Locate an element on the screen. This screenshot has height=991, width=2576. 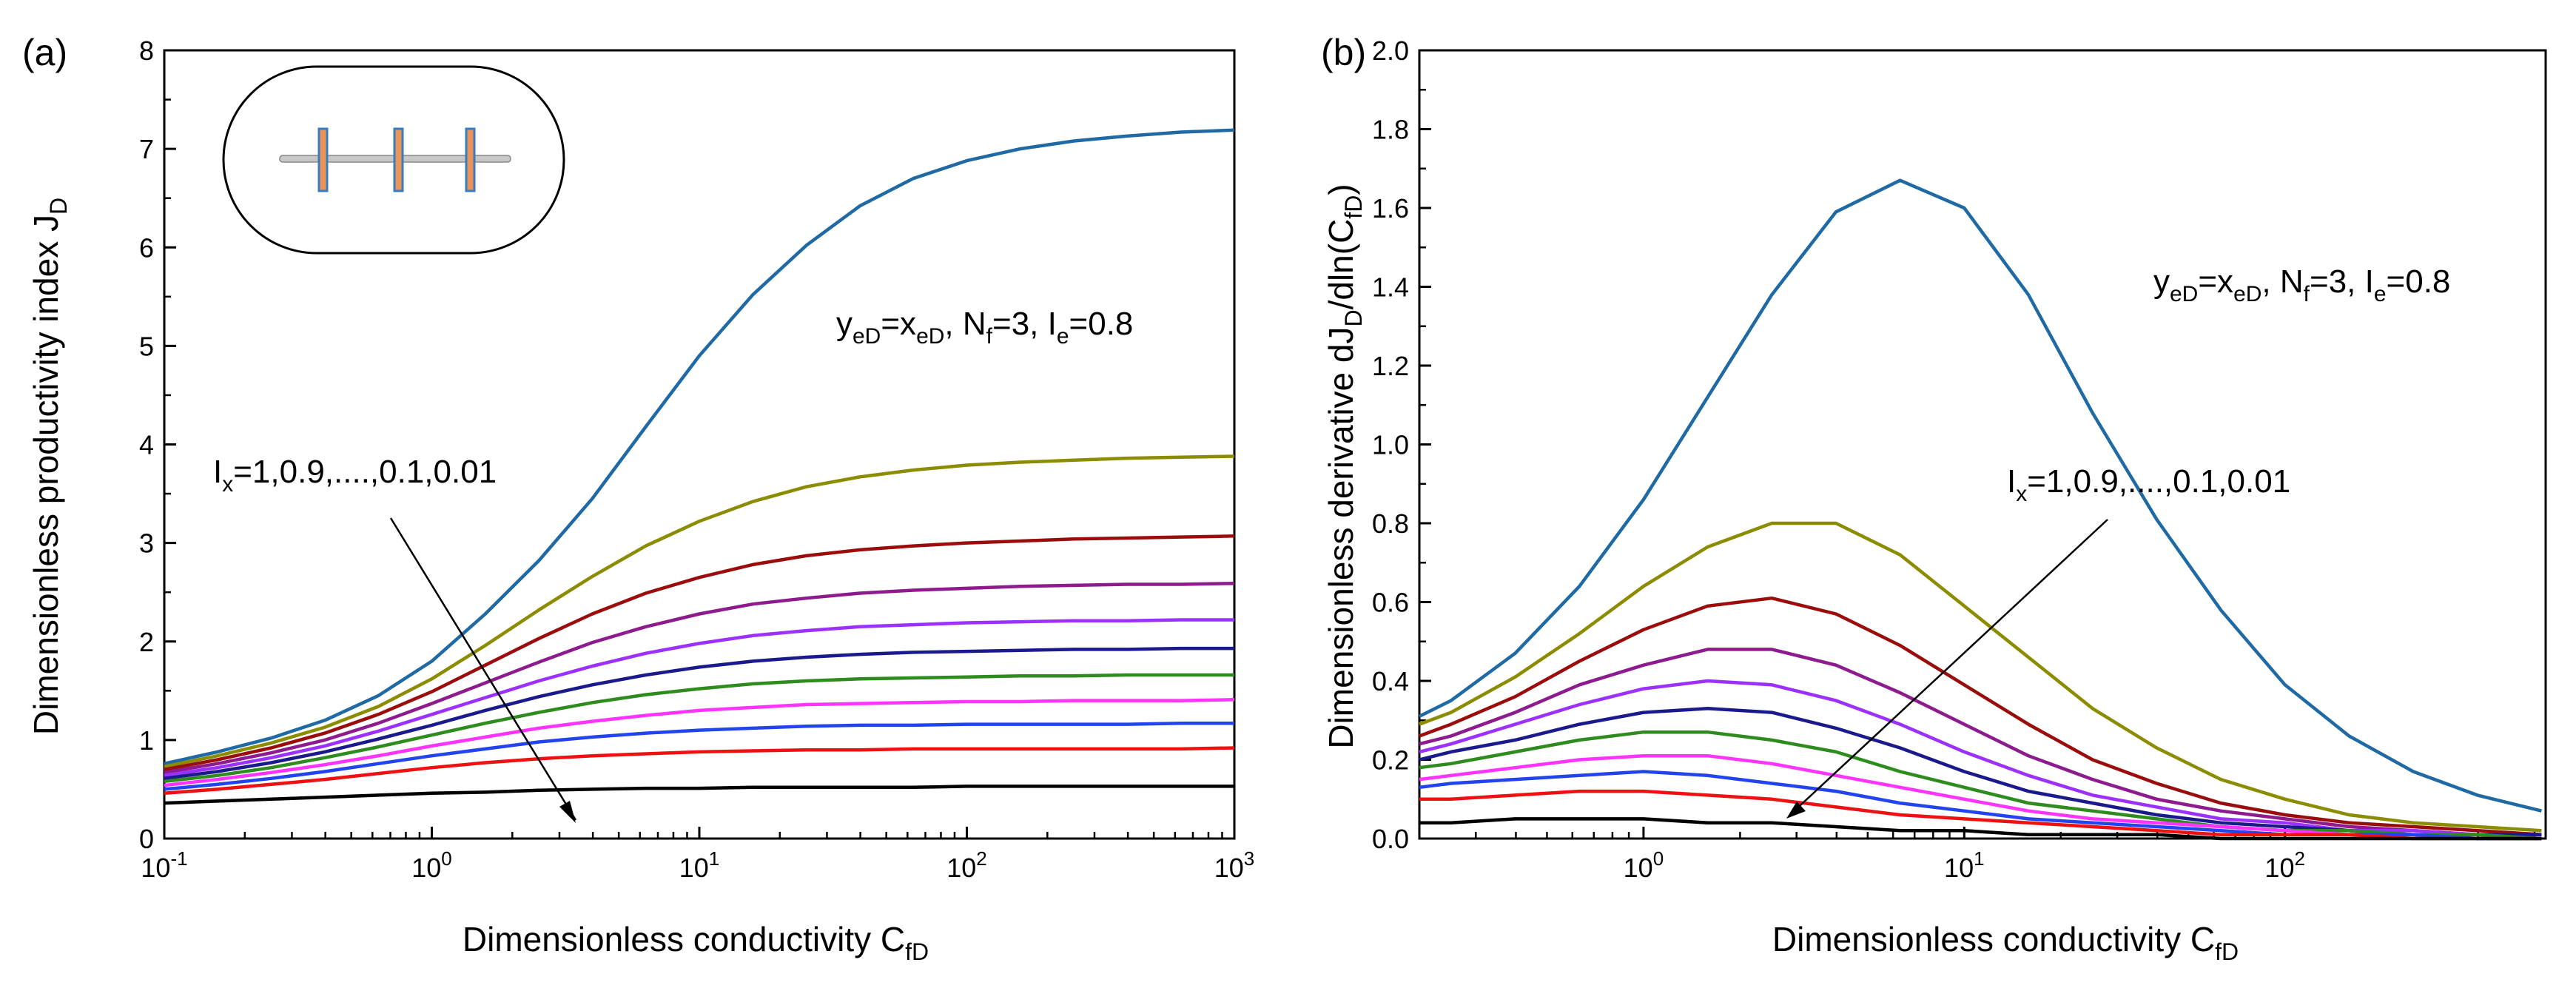
params-annotation-b: yeD=xeD, Nf=3, Ie=0.8 is located at coordinates (2301, 284).